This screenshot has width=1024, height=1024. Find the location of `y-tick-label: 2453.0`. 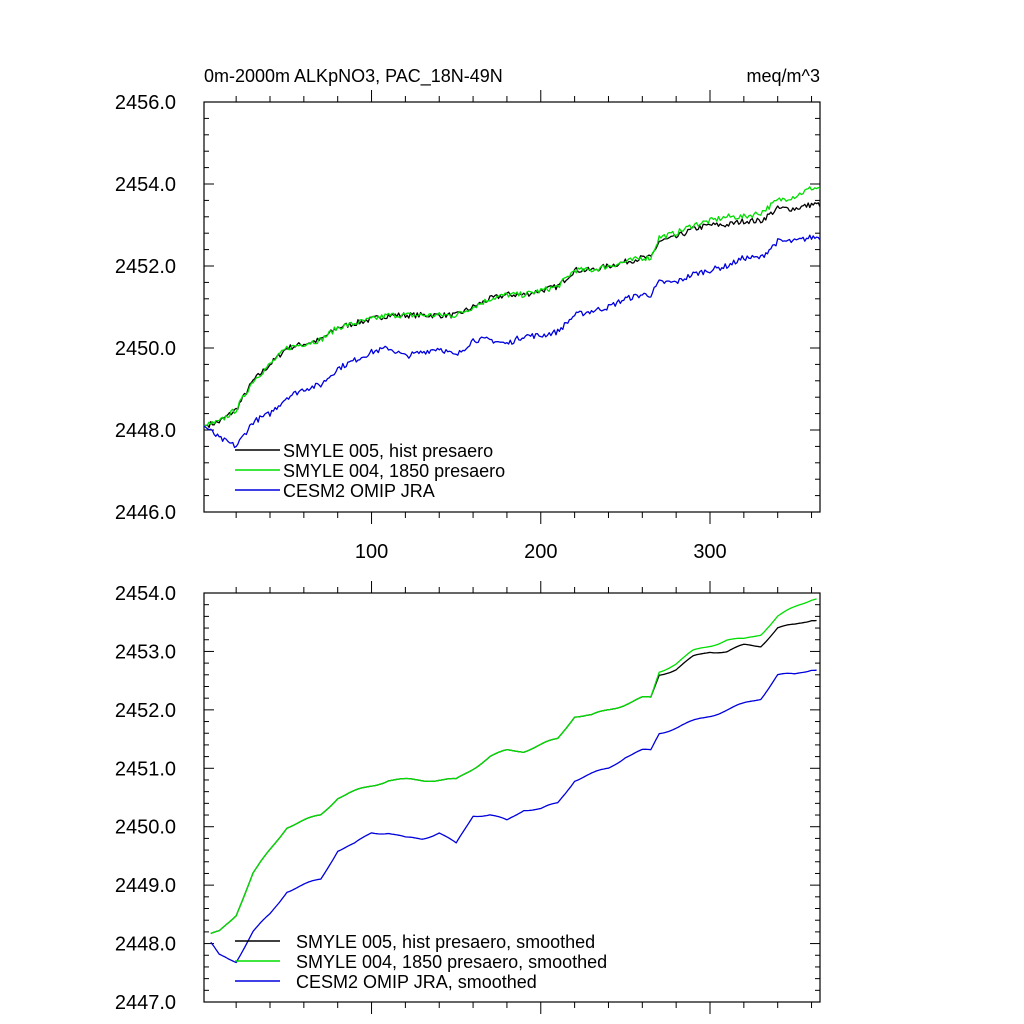

y-tick-label: 2453.0 is located at coordinates (145, 652).